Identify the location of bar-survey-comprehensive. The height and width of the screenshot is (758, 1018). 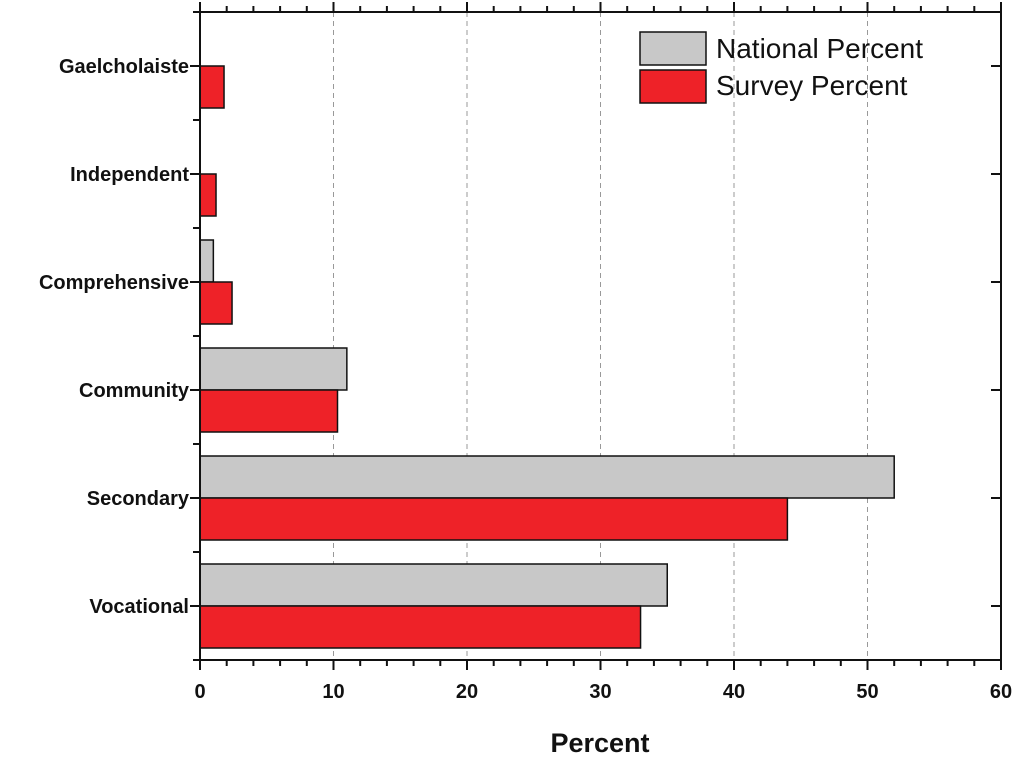
(216, 303).